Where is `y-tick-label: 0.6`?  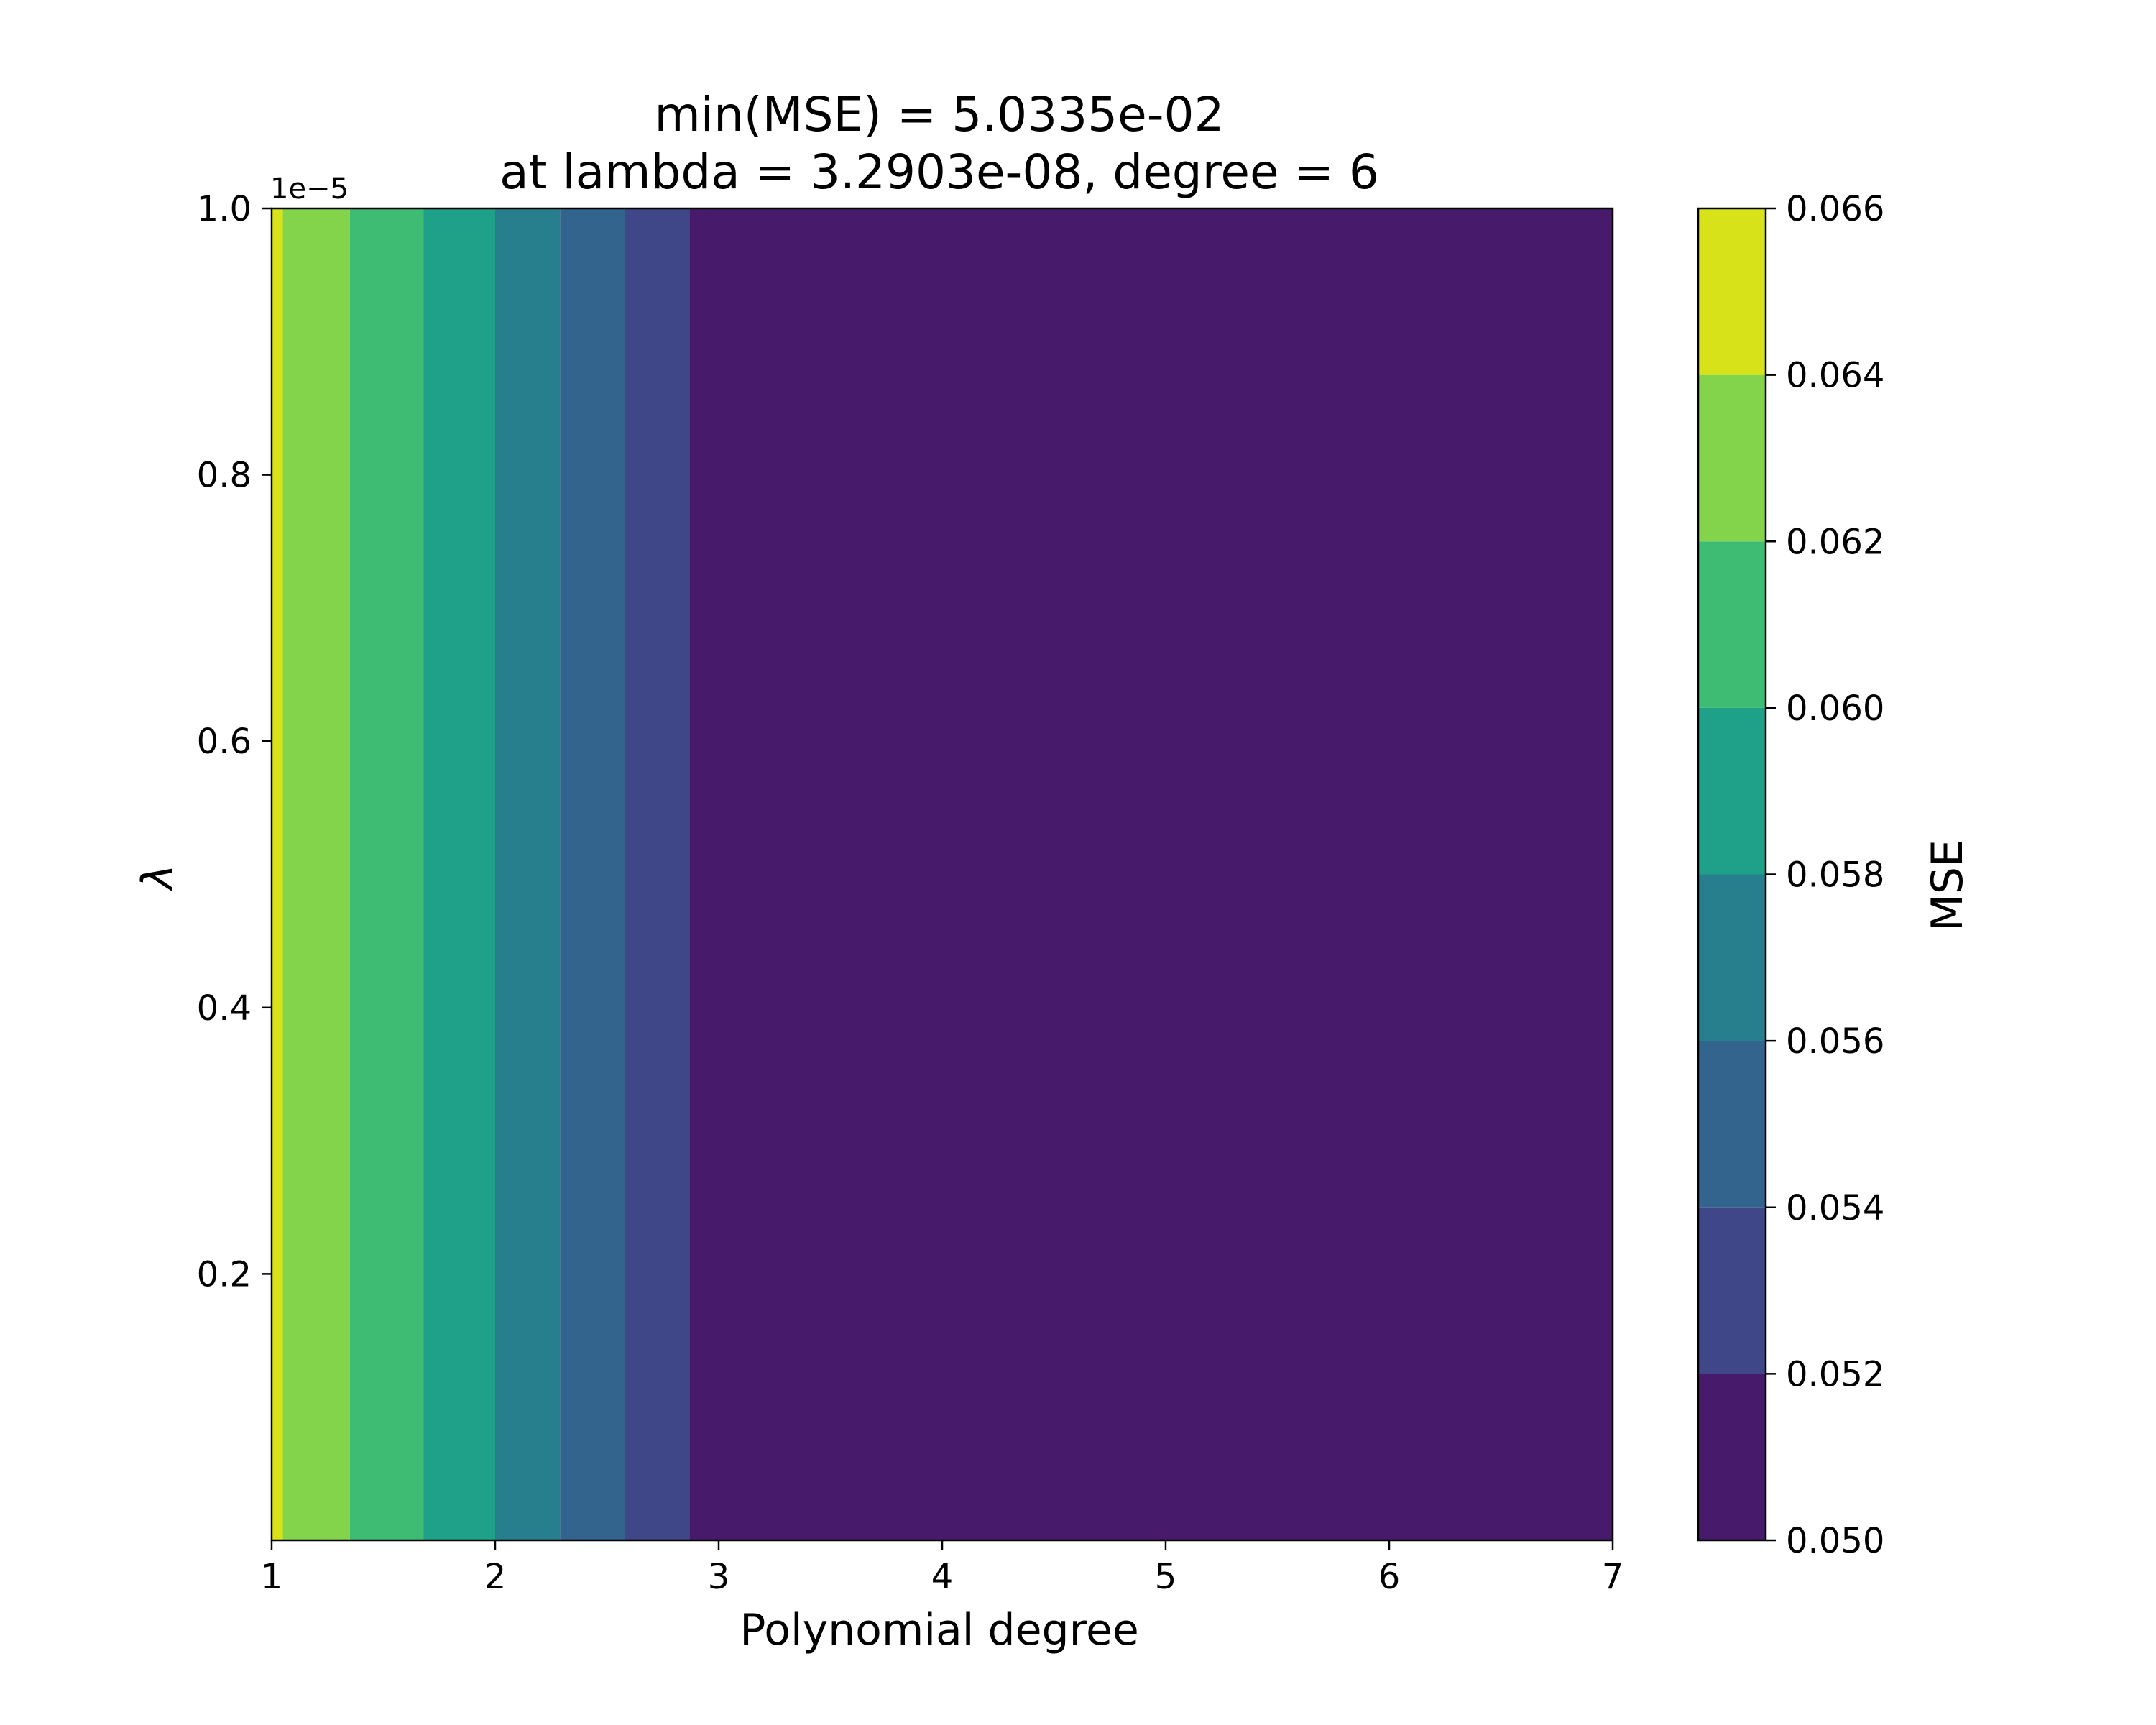
y-tick-label: 0.6 is located at coordinates (224, 742).